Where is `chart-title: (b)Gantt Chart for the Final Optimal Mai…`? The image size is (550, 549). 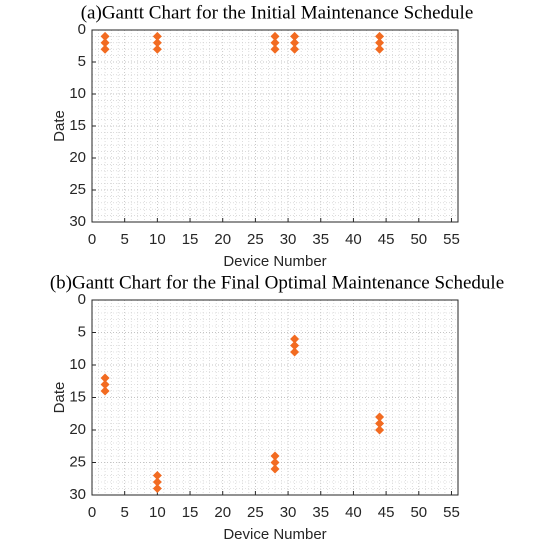 chart-title: (b)Gantt Chart for the Final Optimal Mai… is located at coordinates (277, 282).